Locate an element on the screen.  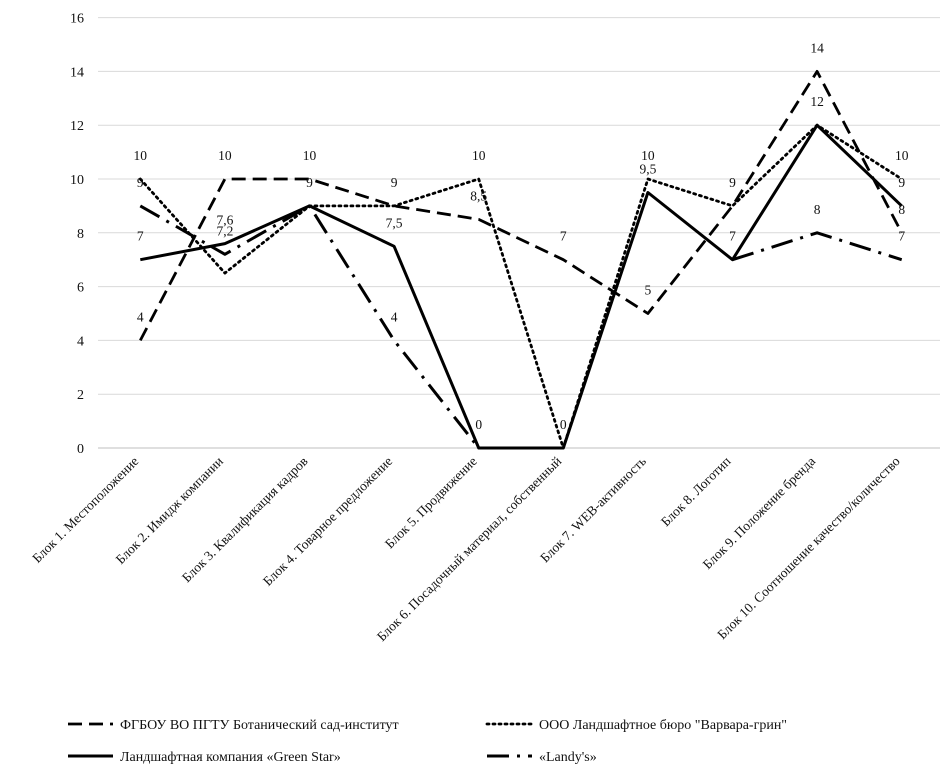
data-label: 12 is located at coordinates (817, 101).